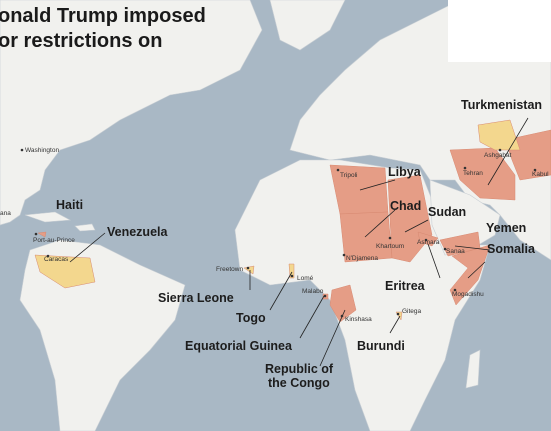  Describe the element at coordinates (54, 240) in the screenshot. I see `city-label: Port-au-Prince` at that location.